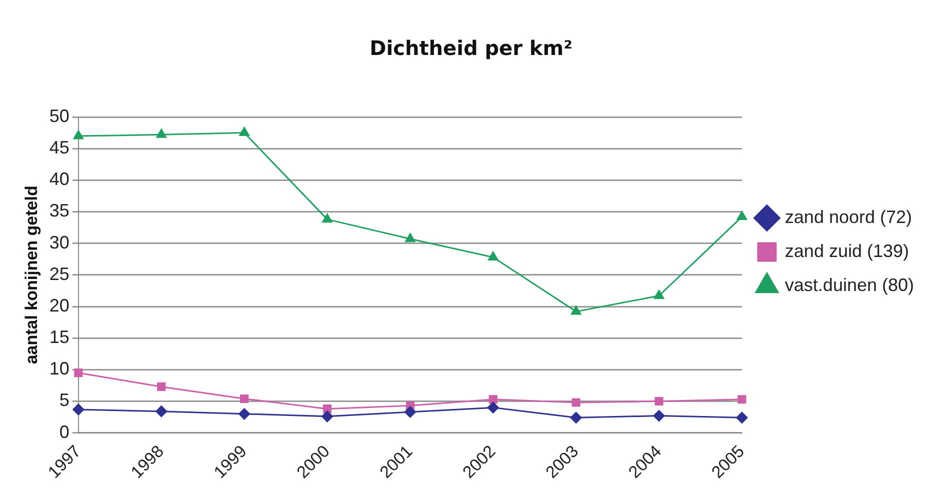 This screenshot has width=952, height=499. I want to click on y-axis-title: aantal konijnen geteld, so click(31, 275).